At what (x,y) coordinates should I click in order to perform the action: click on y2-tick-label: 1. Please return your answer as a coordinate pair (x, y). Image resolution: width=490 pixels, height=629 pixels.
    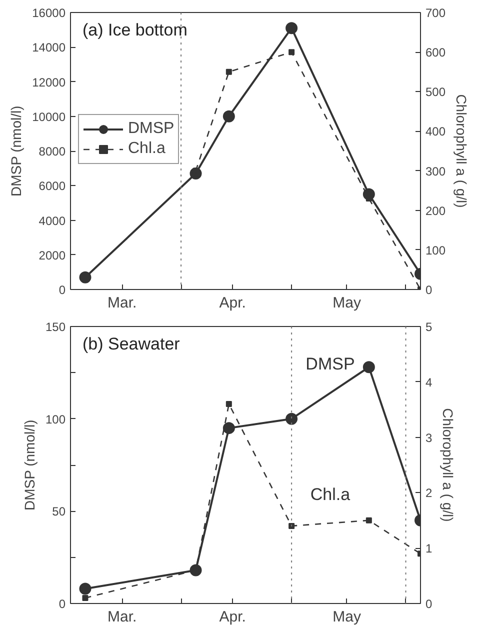
    Looking at the image, I should click on (429, 549).